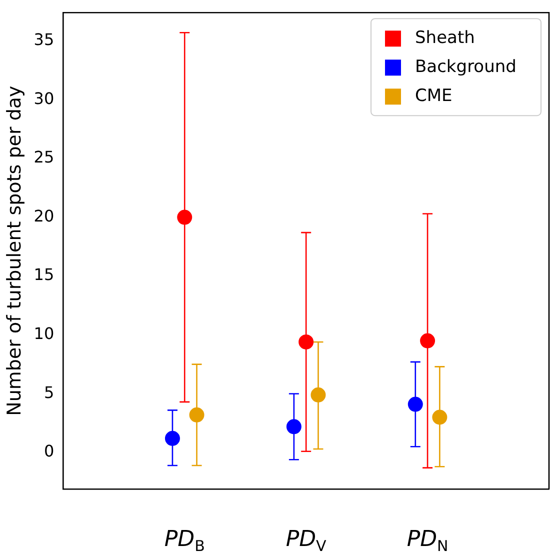 The height and width of the screenshot is (555, 557). Describe the element at coordinates (49, 392) in the screenshot. I see `y-tick-label: 5` at that location.